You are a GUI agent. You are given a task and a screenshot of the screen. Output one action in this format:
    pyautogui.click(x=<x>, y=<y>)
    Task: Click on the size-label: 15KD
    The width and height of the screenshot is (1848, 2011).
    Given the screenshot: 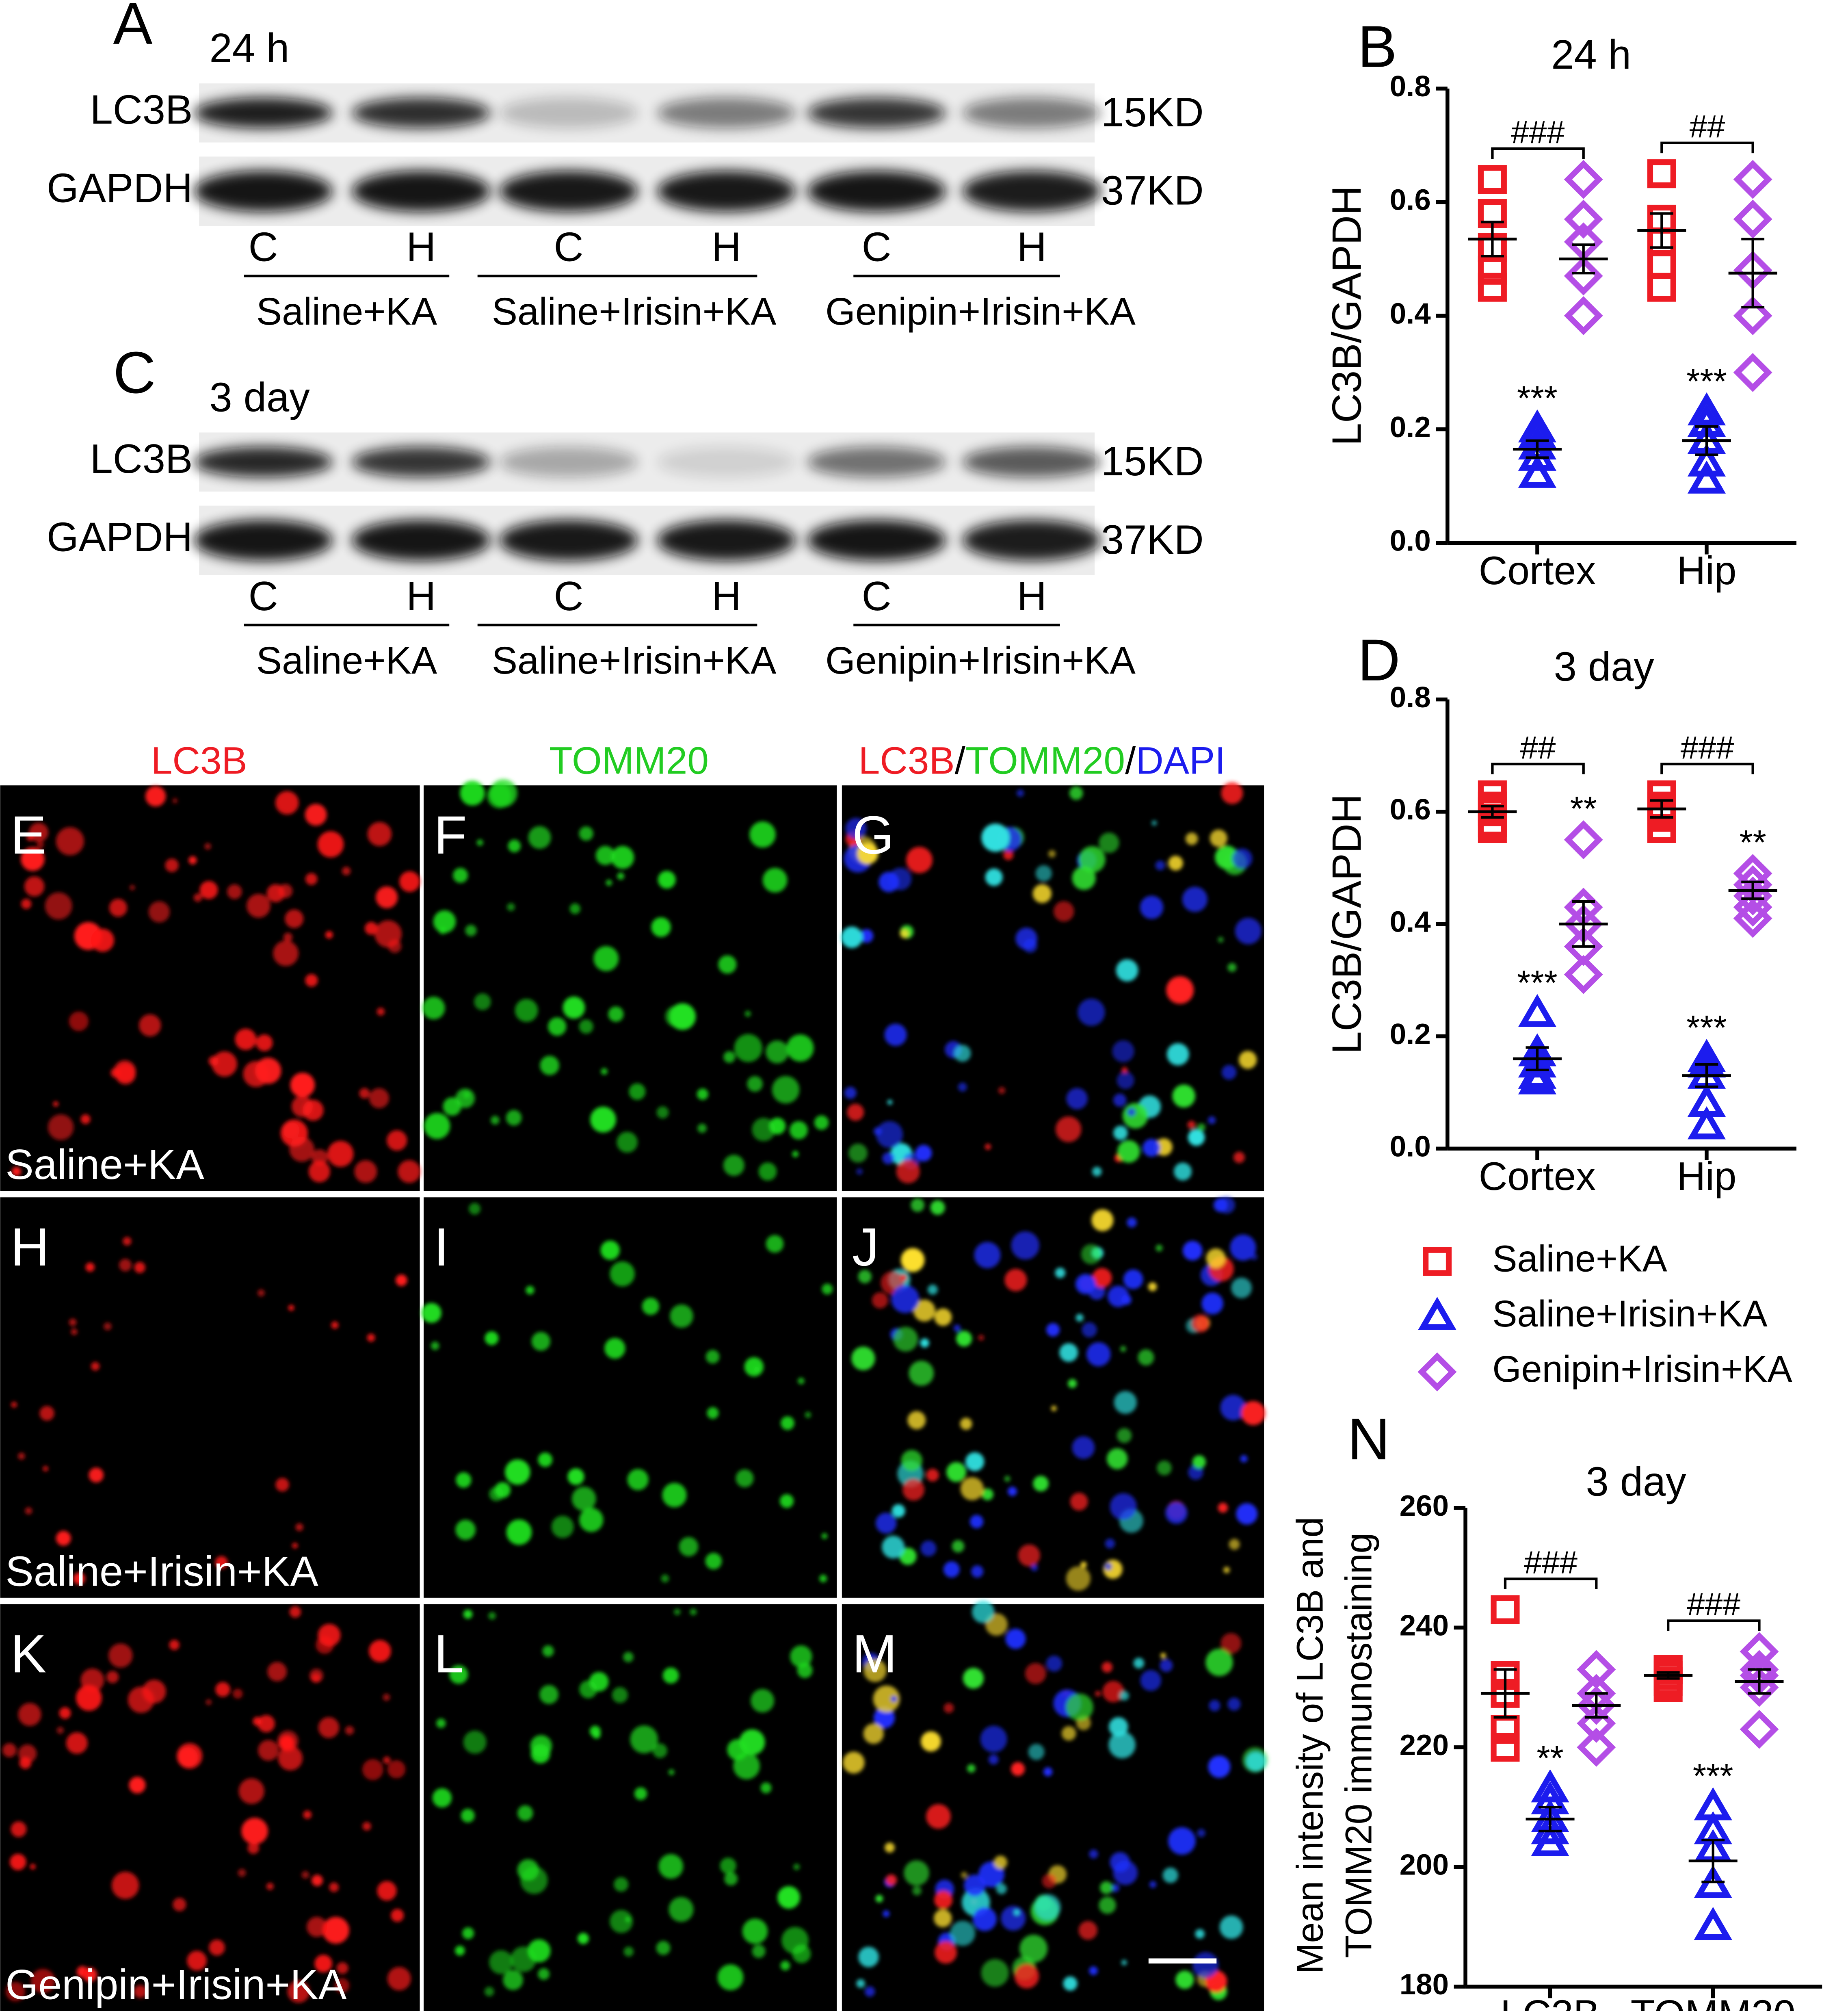 What is the action you would take?
    pyautogui.click(x=1152, y=112)
    